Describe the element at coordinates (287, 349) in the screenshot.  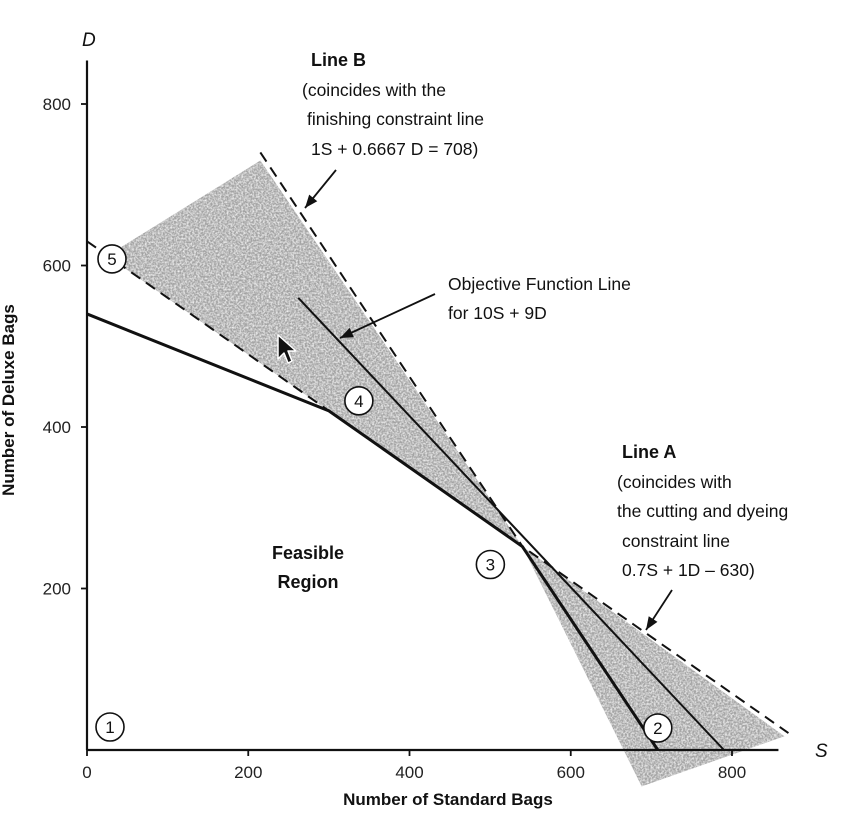
I see `mouse-cursor-icon` at that location.